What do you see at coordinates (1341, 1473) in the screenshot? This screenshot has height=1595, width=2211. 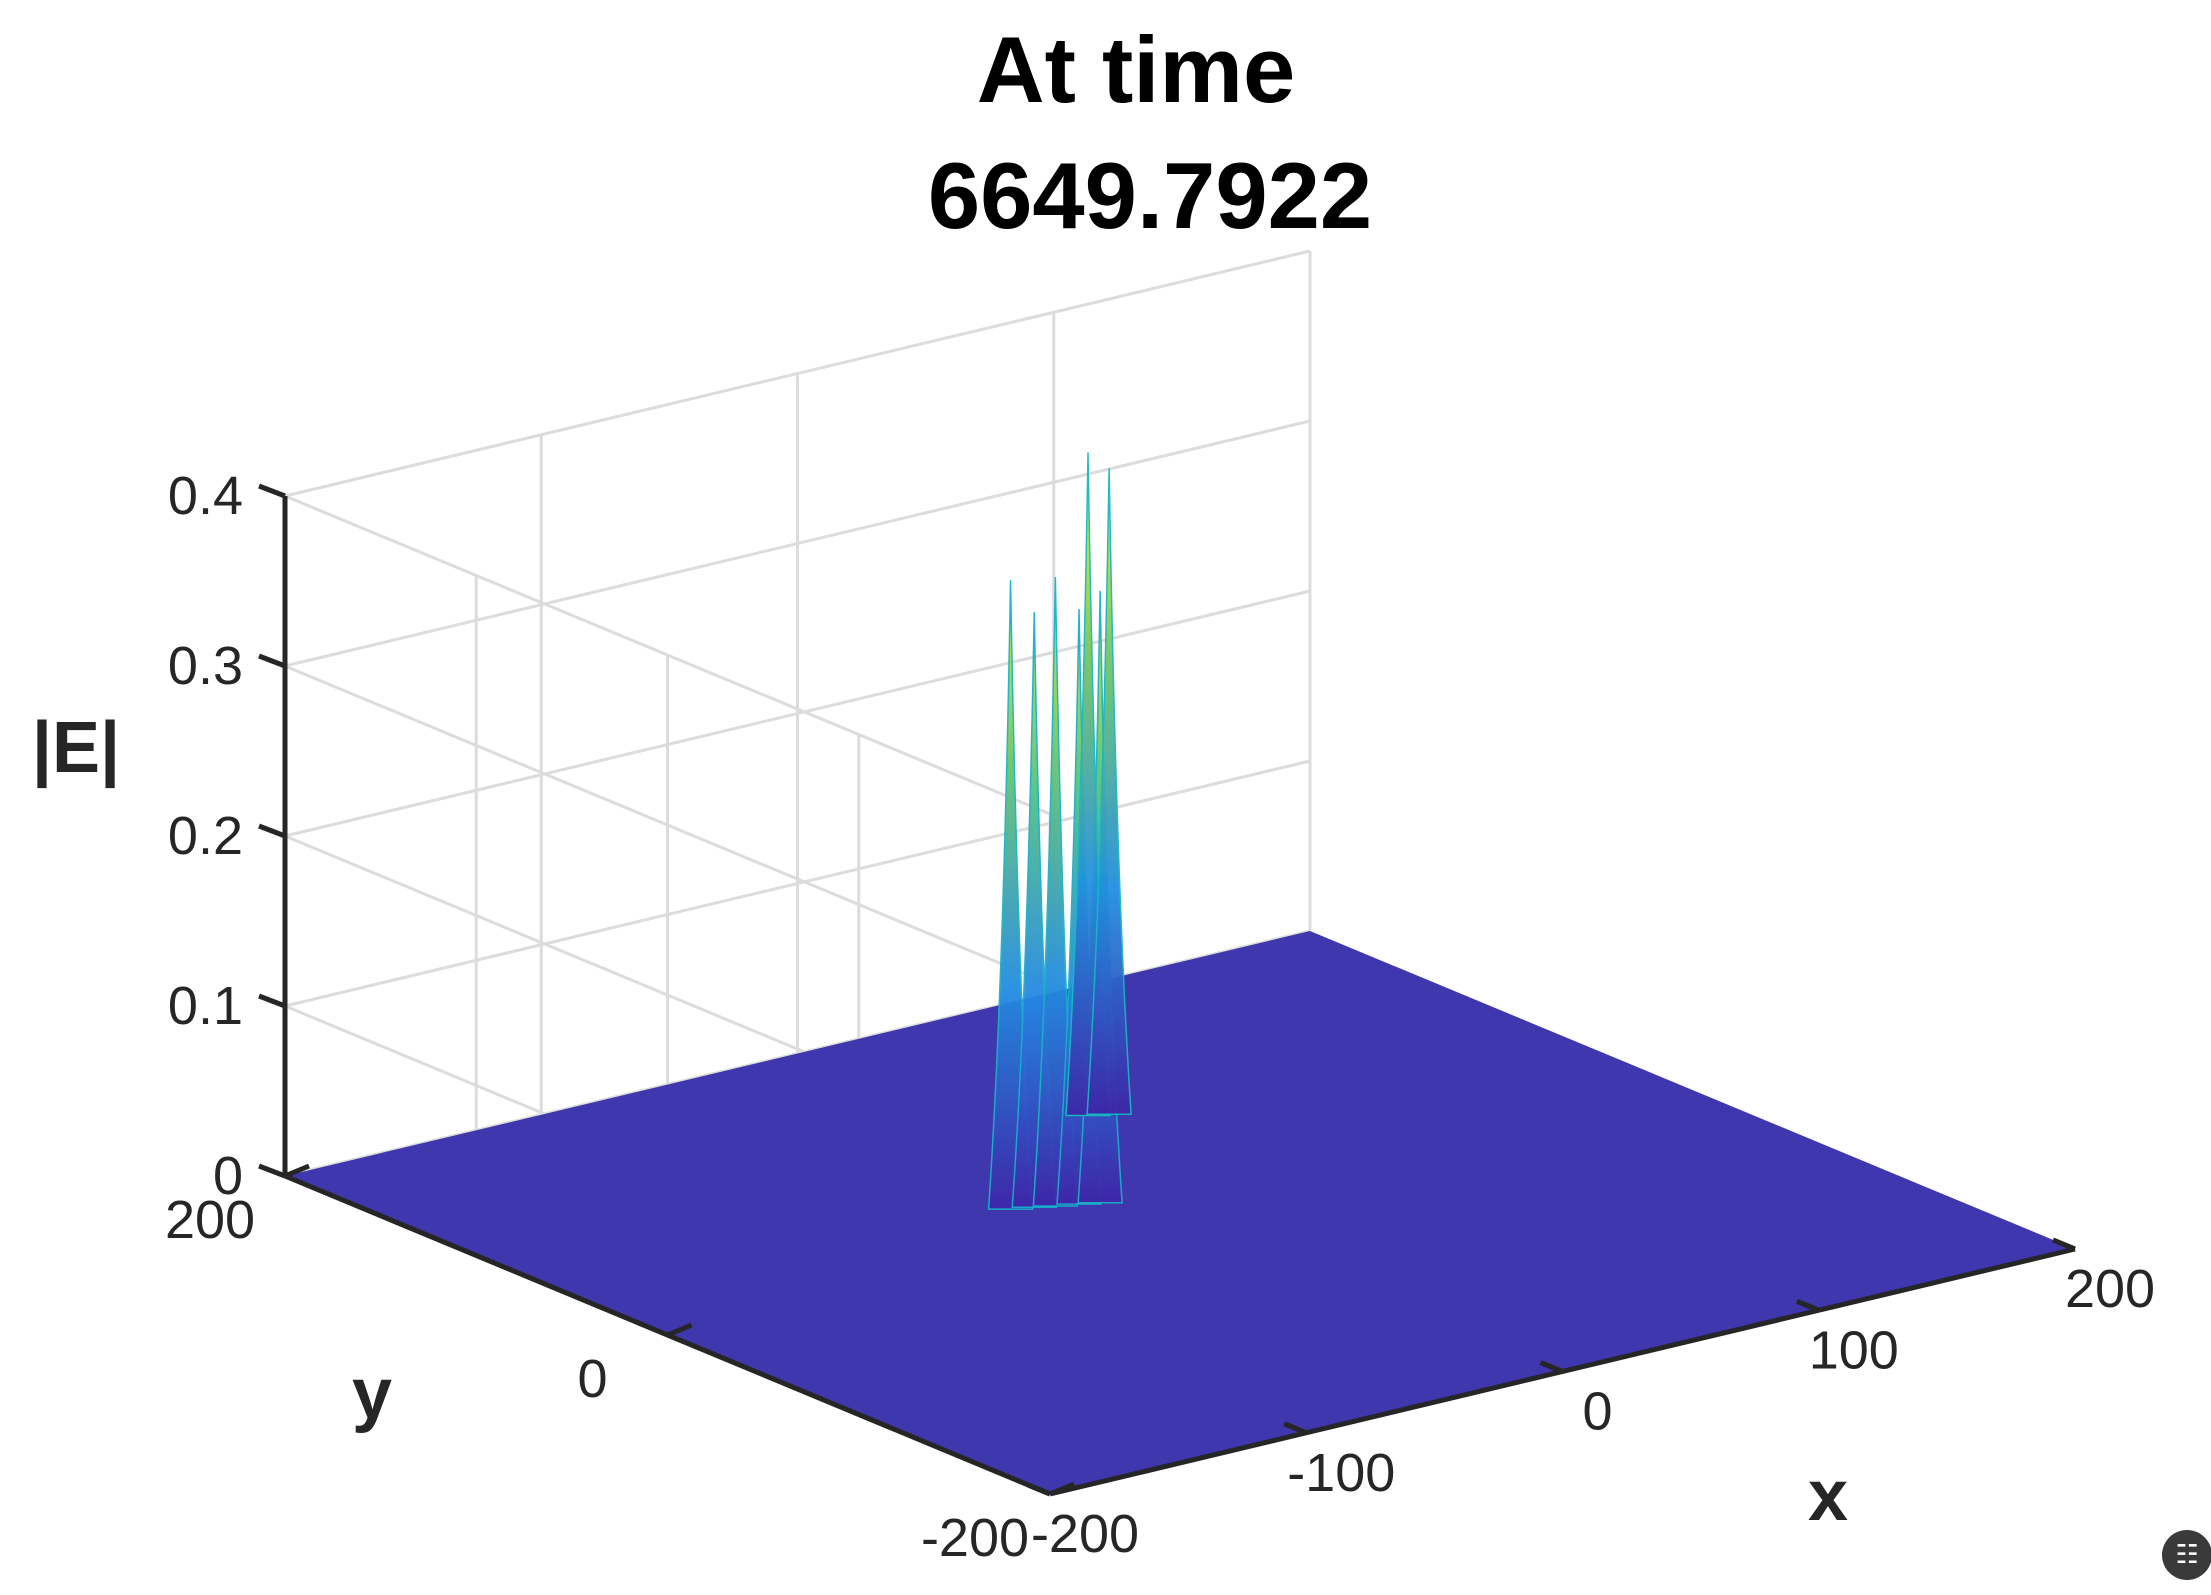 I see `x-tick-label-1: -100` at bounding box center [1341, 1473].